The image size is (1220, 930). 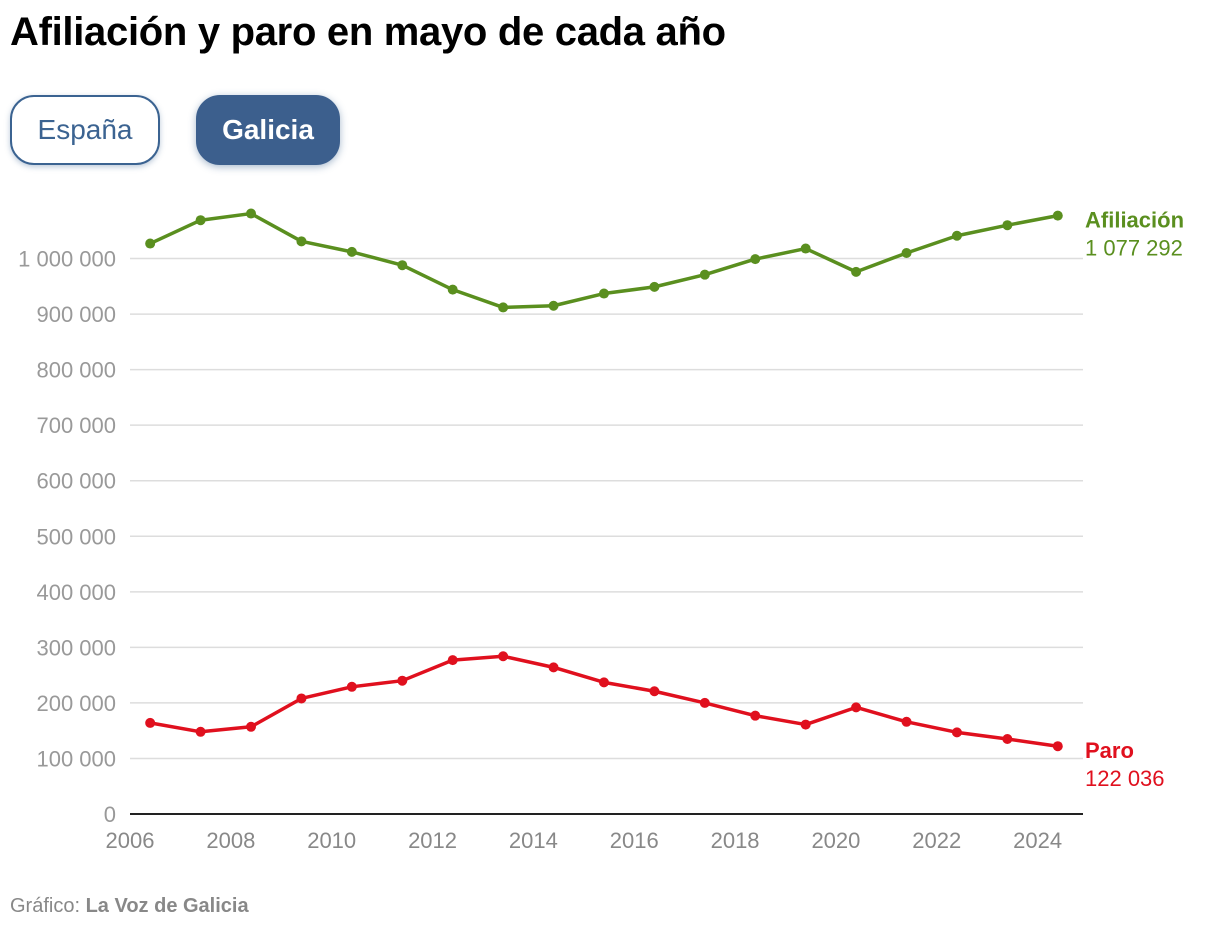 I want to click on y-tick-label: 200 000, so click(x=76, y=703).